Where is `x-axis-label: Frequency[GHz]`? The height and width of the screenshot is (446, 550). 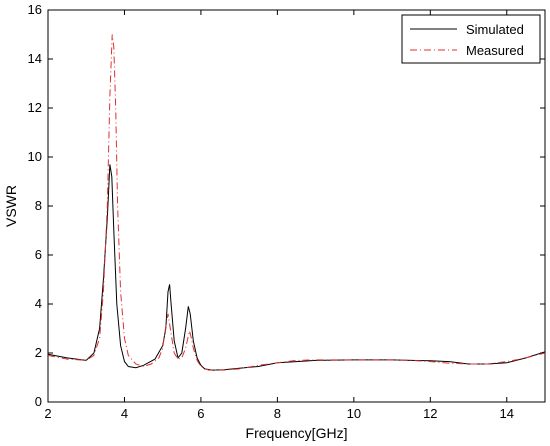
x-axis-label: Frequency[GHz] is located at coordinates (297, 433).